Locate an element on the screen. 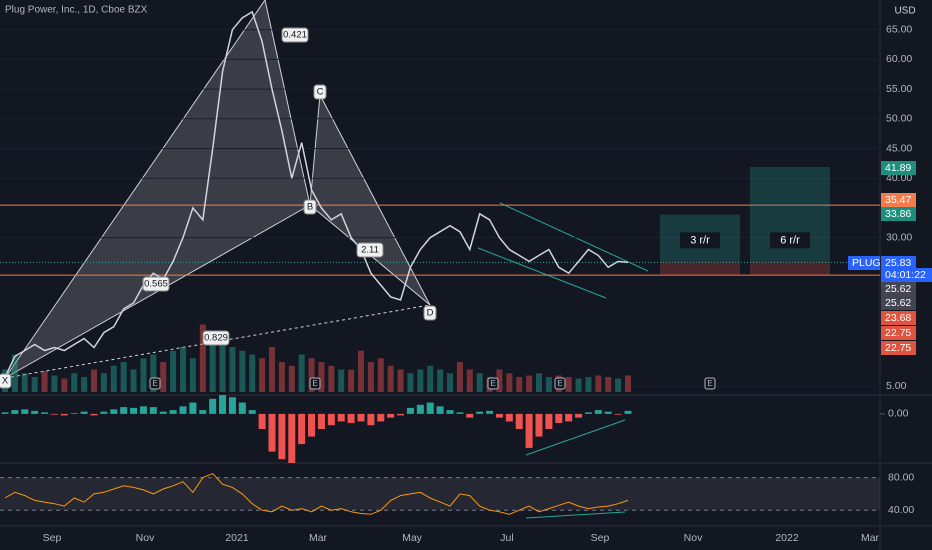  ticker-tag: PLUG is located at coordinates (866, 263).